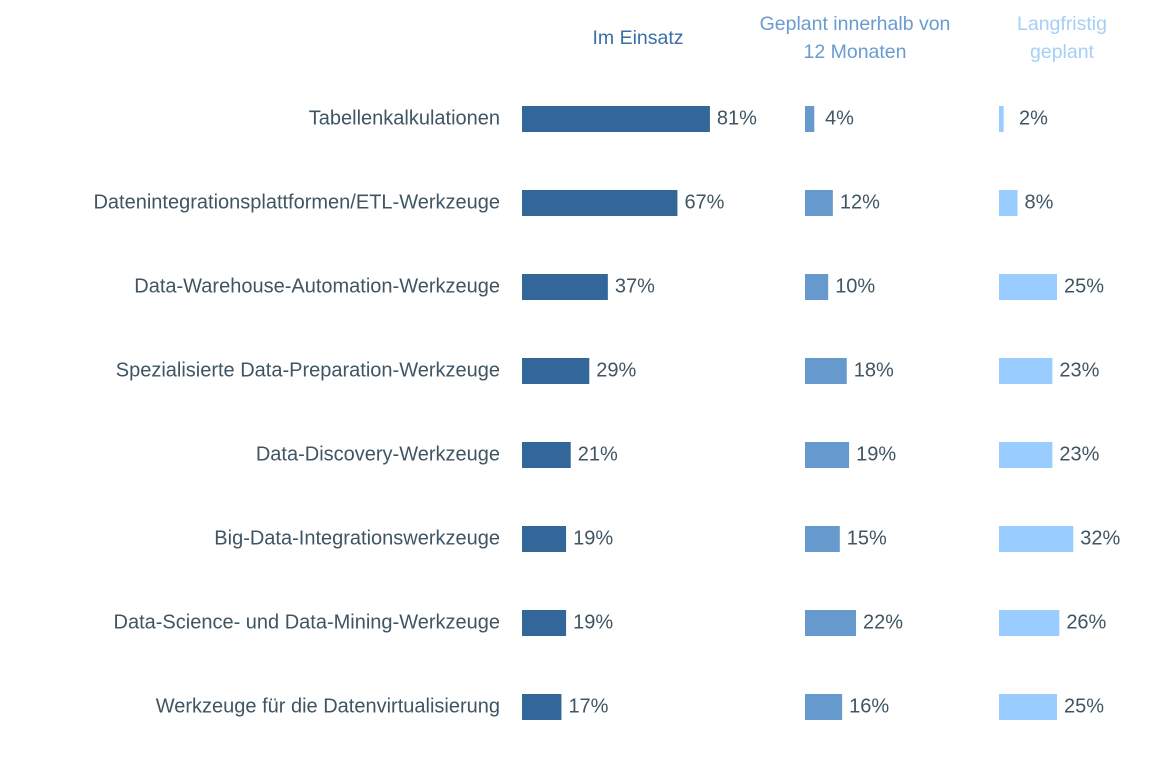 The height and width of the screenshot is (764, 1150). I want to click on value-label: 26%, so click(1086, 622).